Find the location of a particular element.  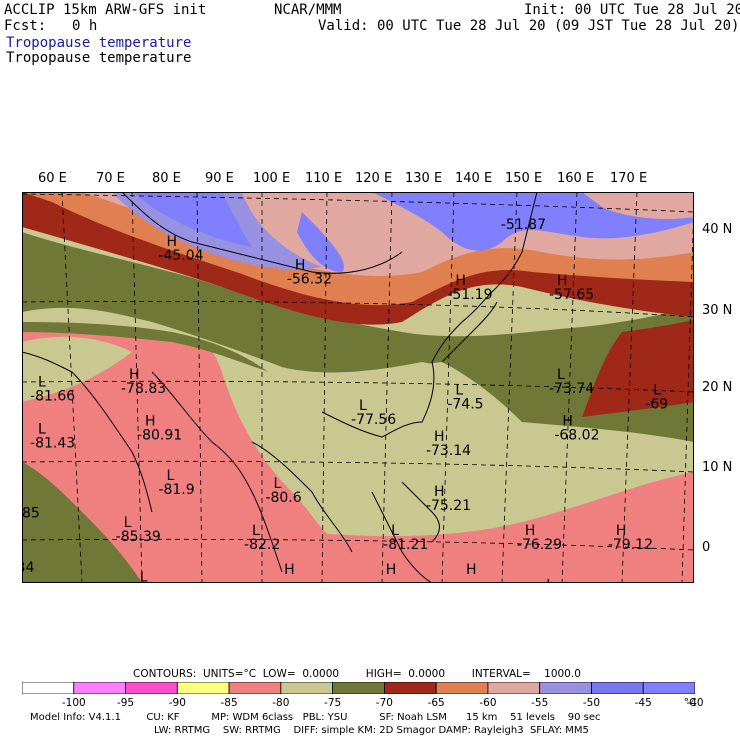

longitude-label: 60 E is located at coordinates (52, 178).